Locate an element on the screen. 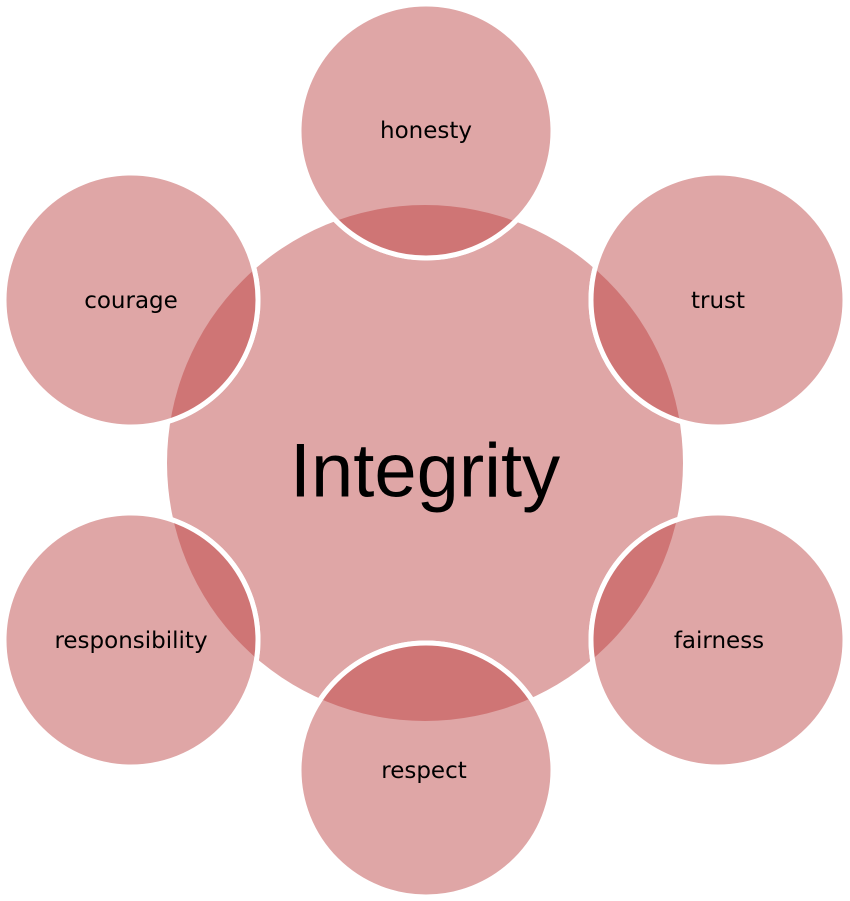 Image resolution: width=850 pixels, height=901 pixels. outline-respect is located at coordinates (426, 680).